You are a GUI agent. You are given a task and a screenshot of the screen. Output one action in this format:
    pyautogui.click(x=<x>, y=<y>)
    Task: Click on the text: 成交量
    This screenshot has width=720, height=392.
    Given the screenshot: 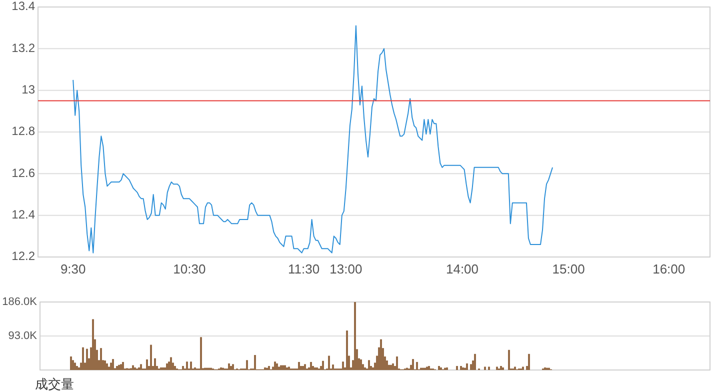 What is the action you would take?
    pyautogui.click(x=54, y=384)
    